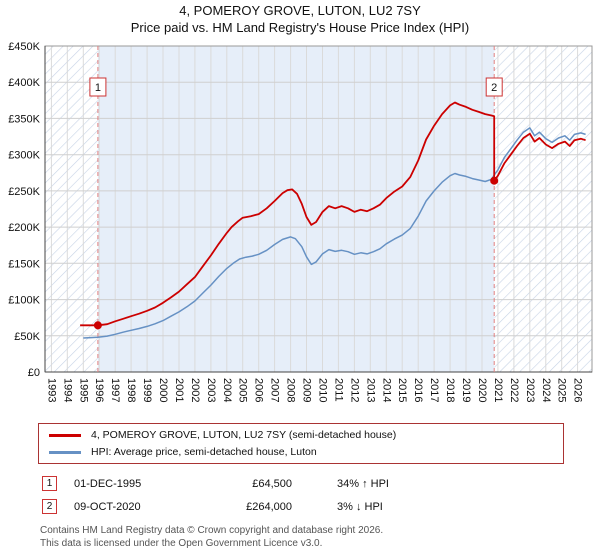 The image size is (600, 560). What do you see at coordinates (51, 390) in the screenshot?
I see `x-tick-label: 1993` at bounding box center [51, 390].